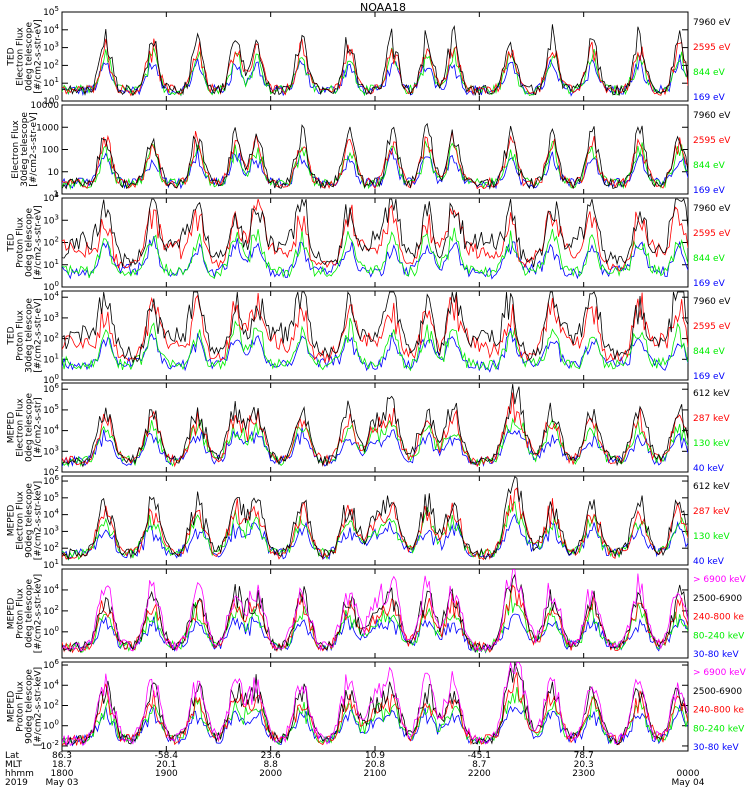 This screenshot has width=750, height=800. Describe the element at coordinates (62, 783) in the screenshot. I see `x-tick-label: May 03` at that location.